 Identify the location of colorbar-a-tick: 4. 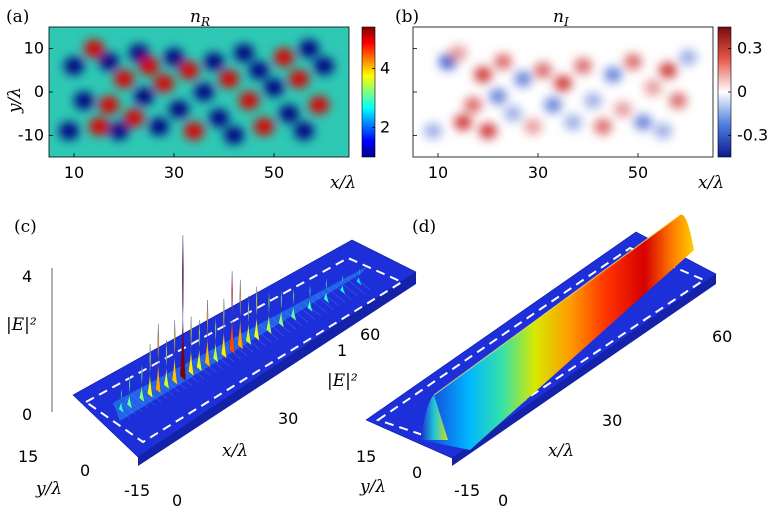
(385, 67).